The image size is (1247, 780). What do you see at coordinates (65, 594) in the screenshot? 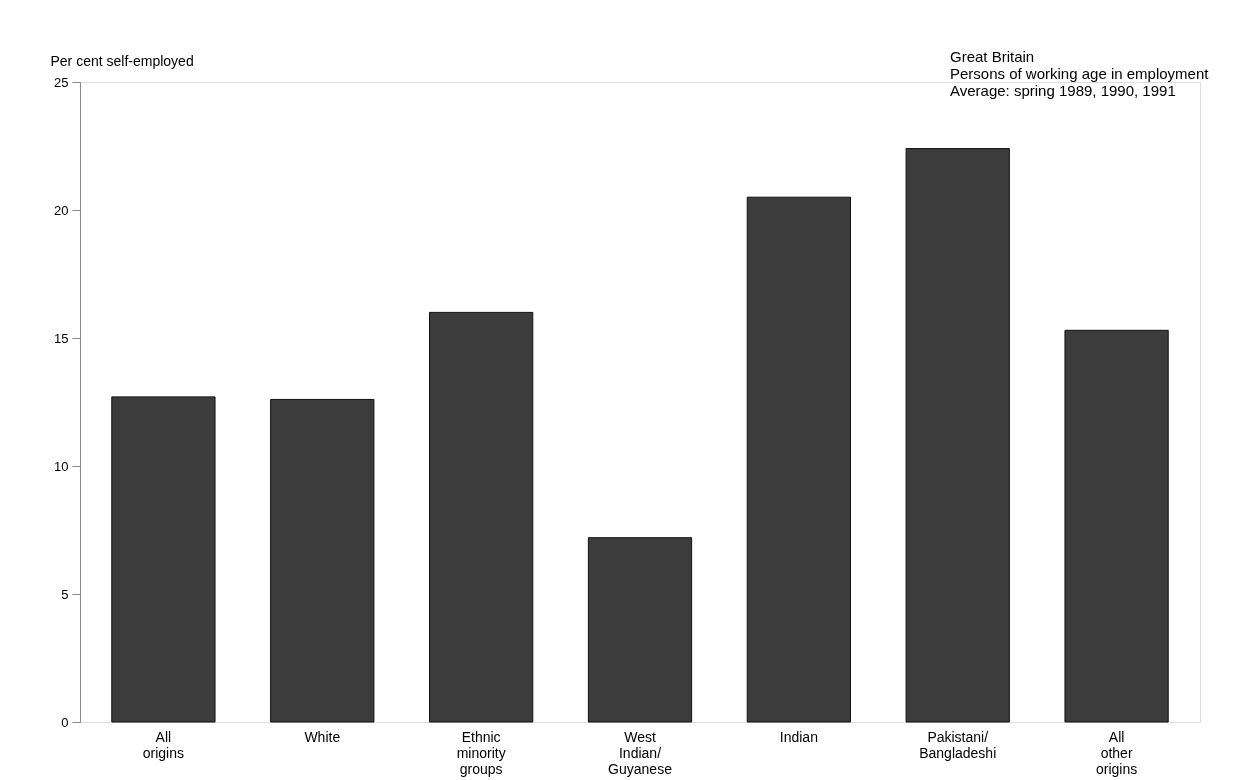
I see `y-tick-label: 5` at bounding box center [65, 594].